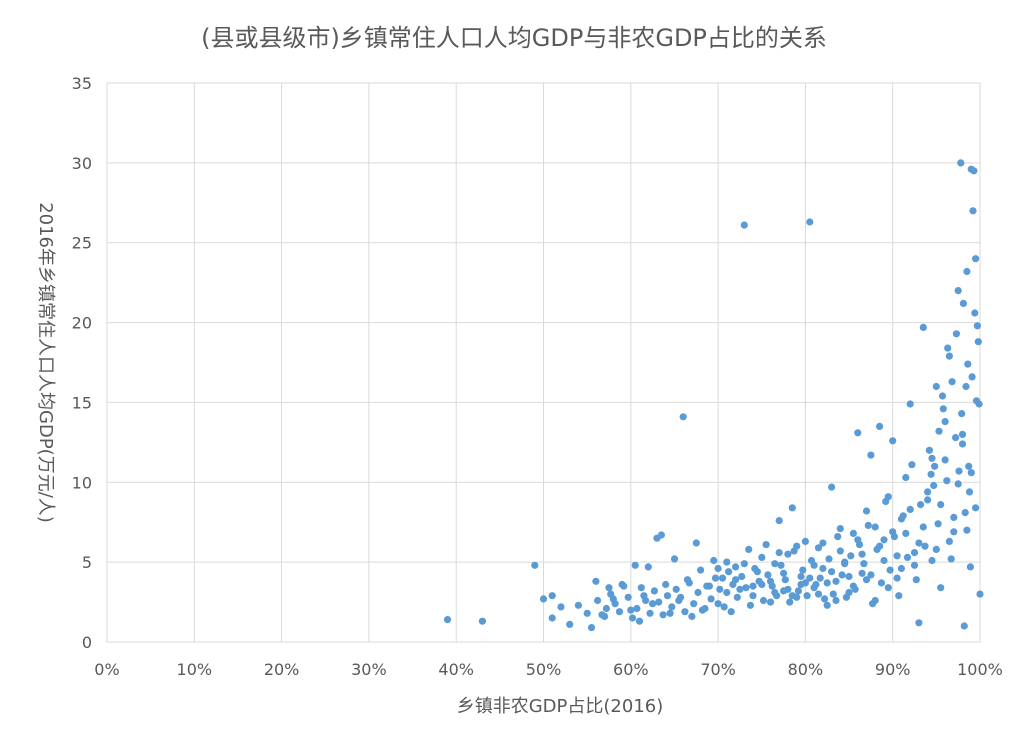  I want to click on x-tick-label: 20%, so click(282, 669).